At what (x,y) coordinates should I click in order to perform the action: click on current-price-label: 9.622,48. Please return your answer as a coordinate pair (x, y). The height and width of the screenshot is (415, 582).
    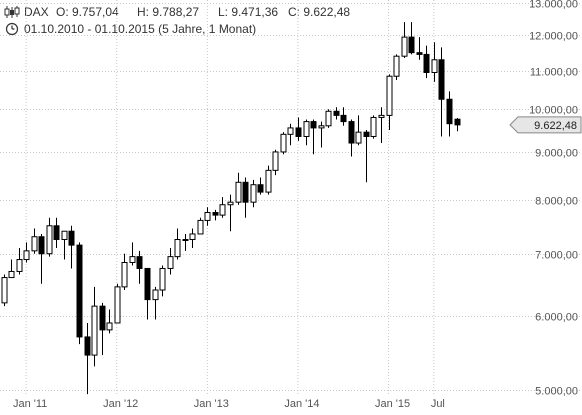
    Looking at the image, I should click on (555, 126).